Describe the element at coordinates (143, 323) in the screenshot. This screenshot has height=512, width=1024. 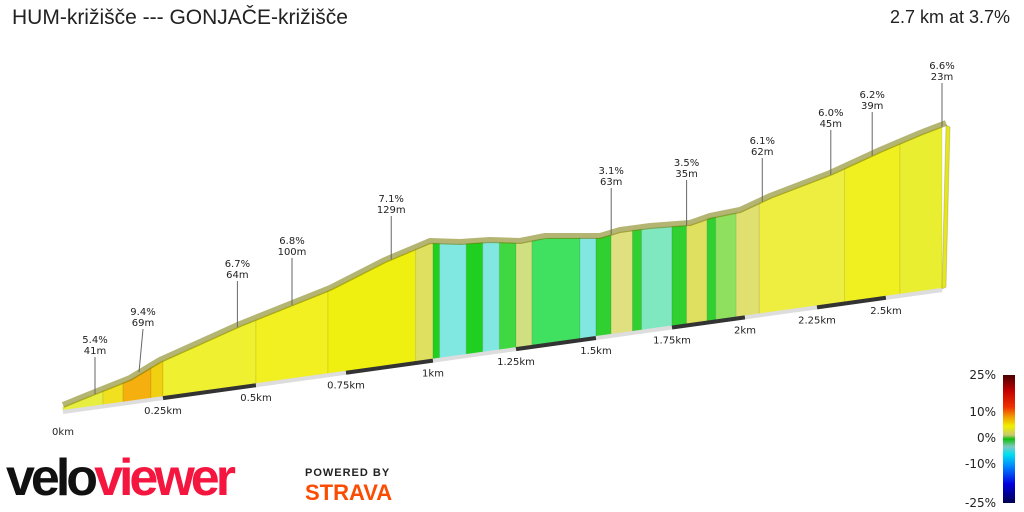
I see `annotation-length: 69m` at that location.